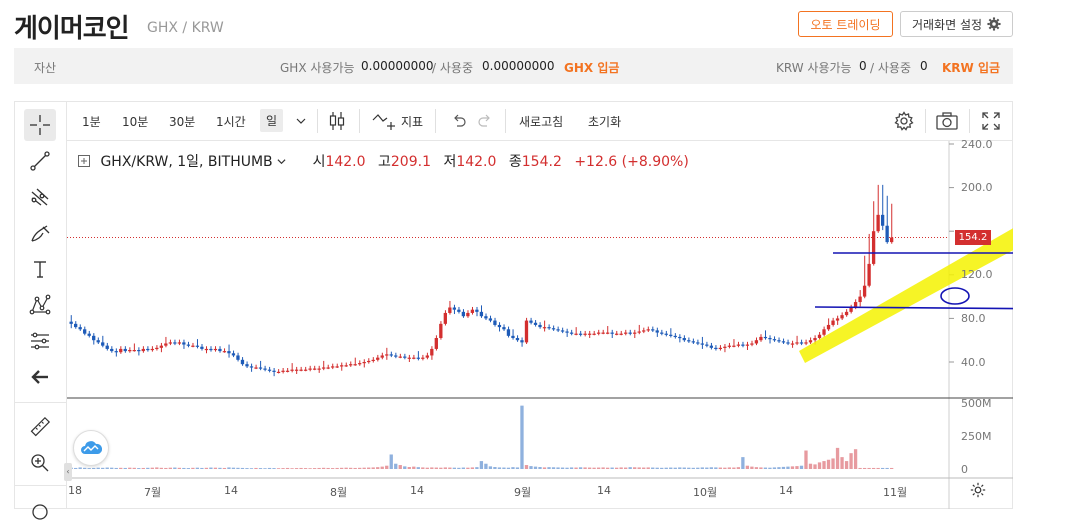 Image resolution: width=1065 pixels, height=525 pixels. What do you see at coordinates (272, 120) in the screenshot?
I see `interval-day: 일` at bounding box center [272, 120].